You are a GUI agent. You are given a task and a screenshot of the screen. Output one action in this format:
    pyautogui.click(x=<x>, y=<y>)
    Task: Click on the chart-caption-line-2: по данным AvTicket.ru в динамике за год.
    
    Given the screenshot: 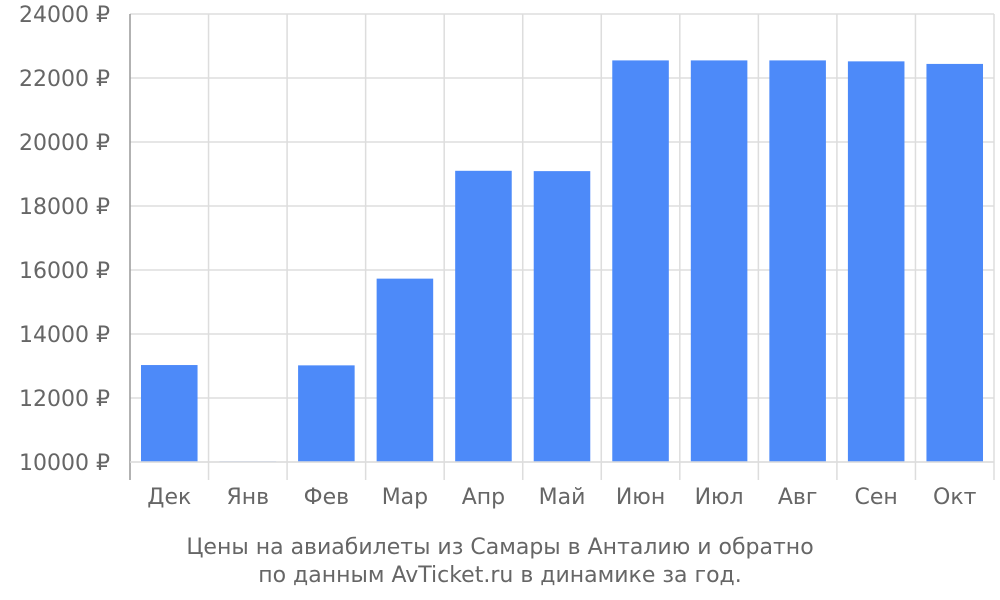 What is the action you would take?
    pyautogui.click(x=500, y=575)
    